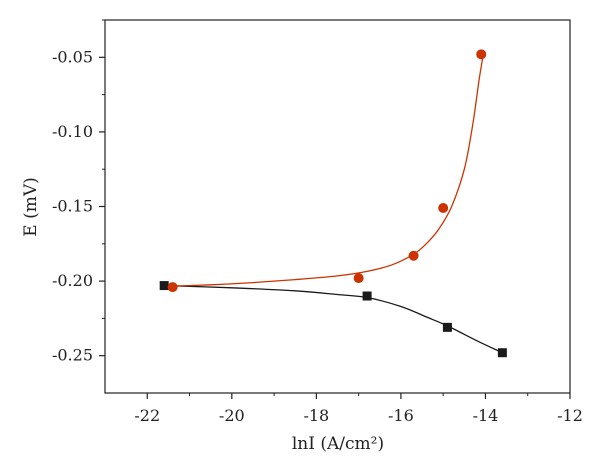  I want to click on x-tick-label: -16, so click(401, 415).